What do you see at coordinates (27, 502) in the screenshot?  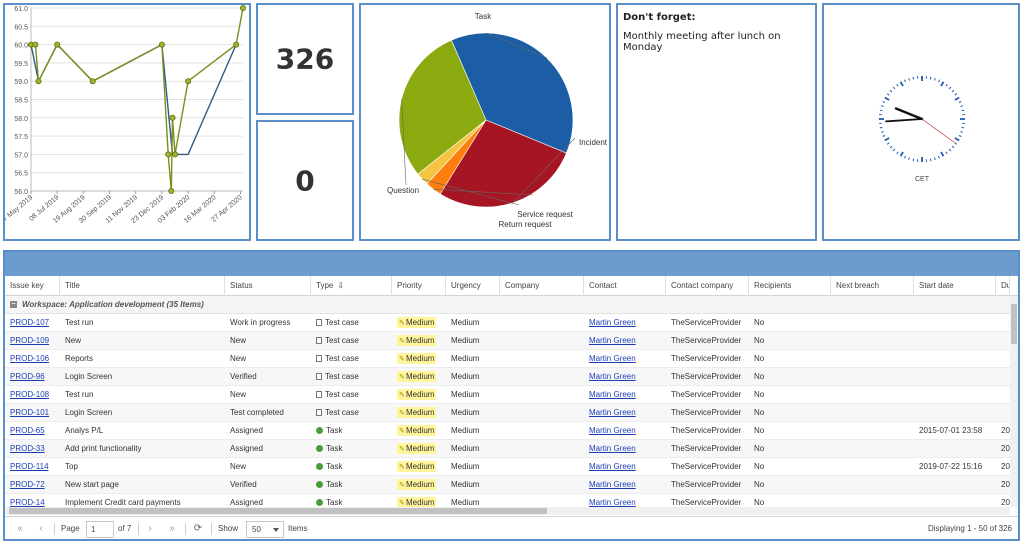 I see `issue-key-link: PROD-14` at bounding box center [27, 502].